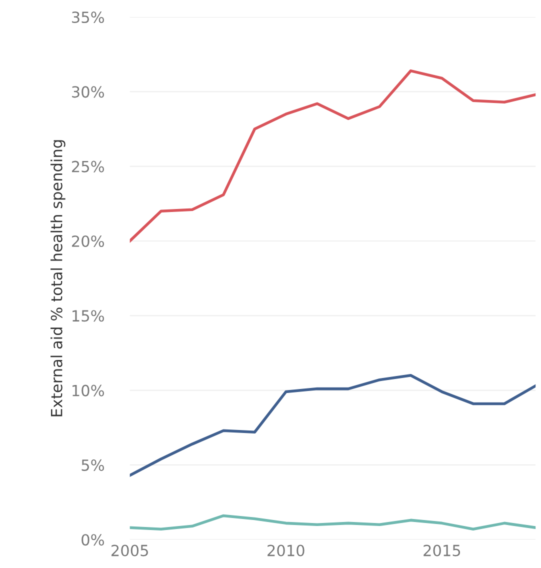 This screenshot has height=568, width=541. Describe the element at coordinates (88, 166) in the screenshot. I see `y-tick-label: 25%` at that location.